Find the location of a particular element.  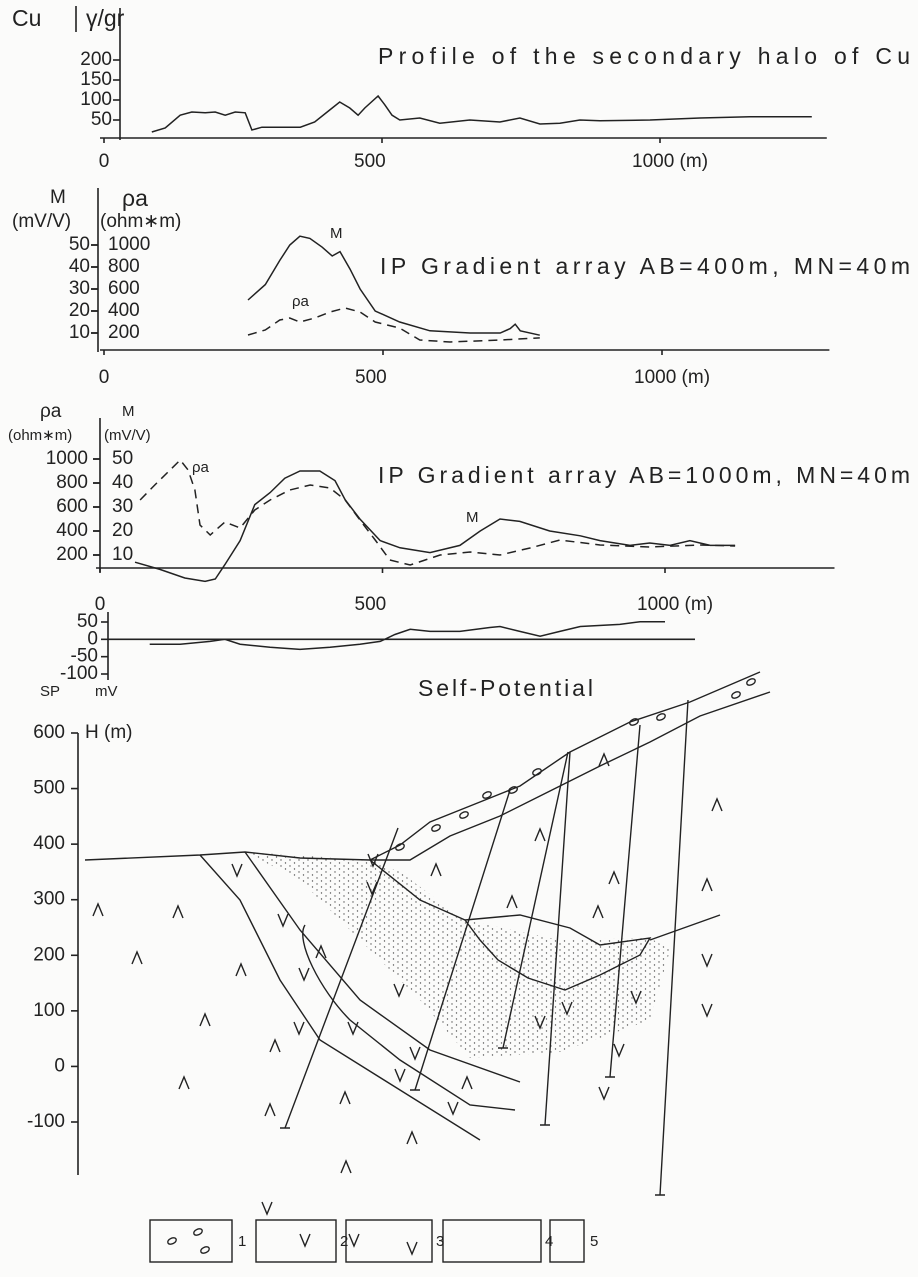

legend-label: 4 is located at coordinates (549, 1241).